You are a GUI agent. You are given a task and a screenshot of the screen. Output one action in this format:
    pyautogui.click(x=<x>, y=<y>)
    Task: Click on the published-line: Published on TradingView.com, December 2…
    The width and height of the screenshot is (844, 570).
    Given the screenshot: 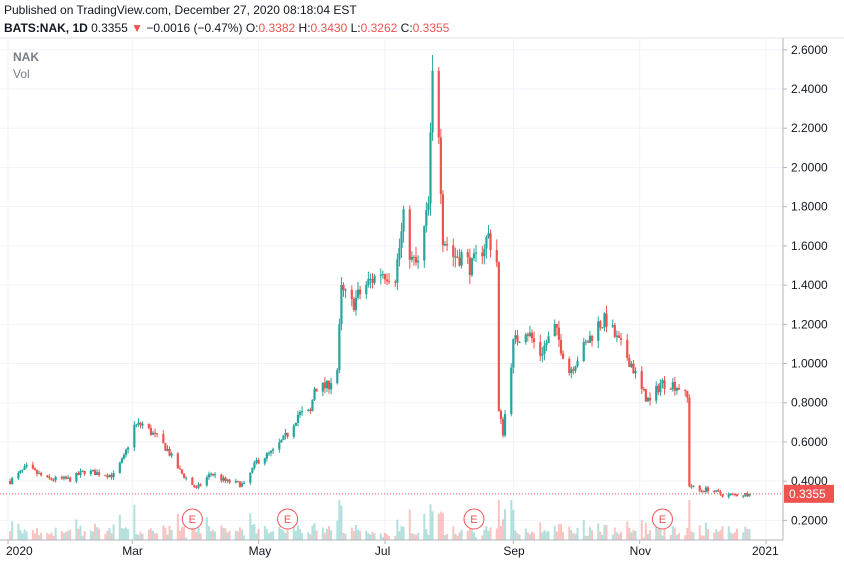 What is the action you would take?
    pyautogui.click(x=180, y=10)
    